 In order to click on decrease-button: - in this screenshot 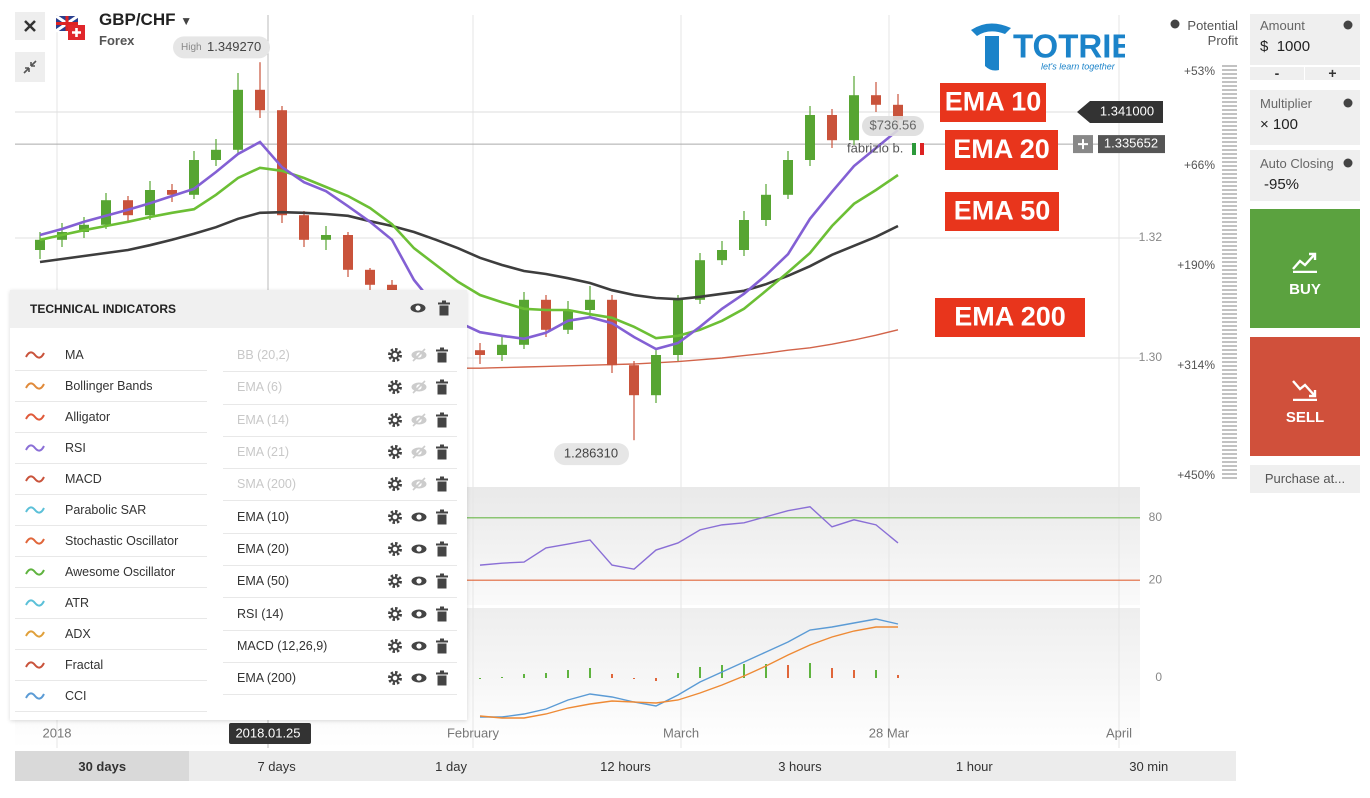, I will do `click(1277, 72)`.